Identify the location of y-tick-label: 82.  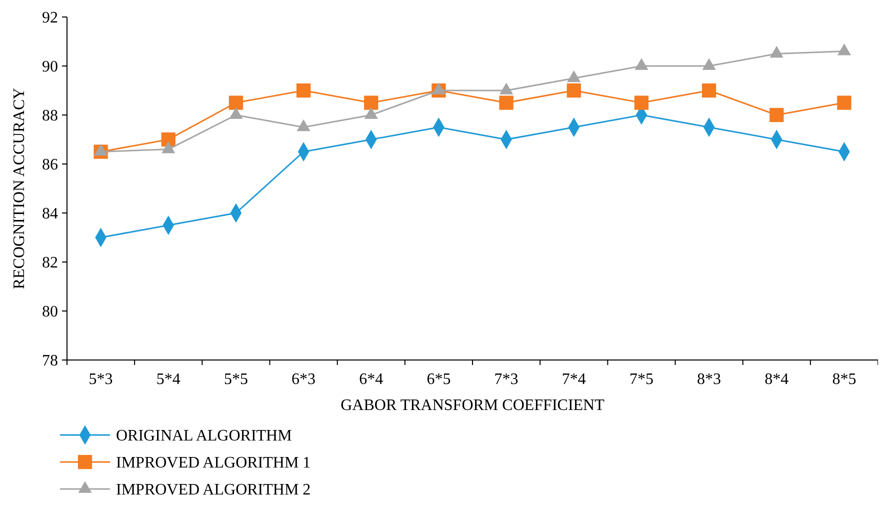
(50, 263).